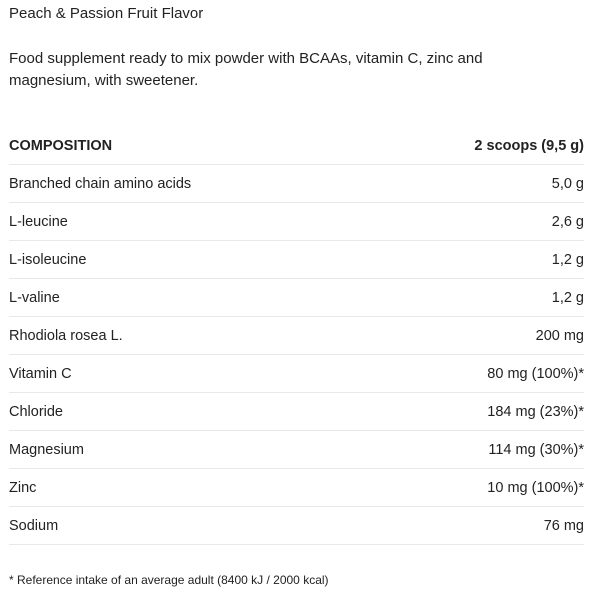 Image resolution: width=607 pixels, height=598 pixels. What do you see at coordinates (535, 411) in the screenshot?
I see `nutrient-amount: 184 mg (23%)*` at bounding box center [535, 411].